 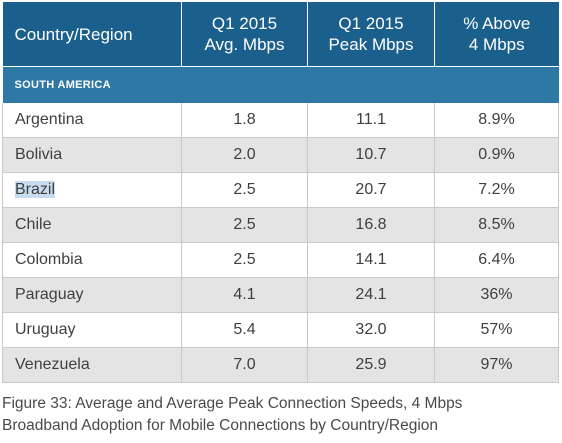 I want to click on country-name: Paraguay, so click(x=49, y=294).